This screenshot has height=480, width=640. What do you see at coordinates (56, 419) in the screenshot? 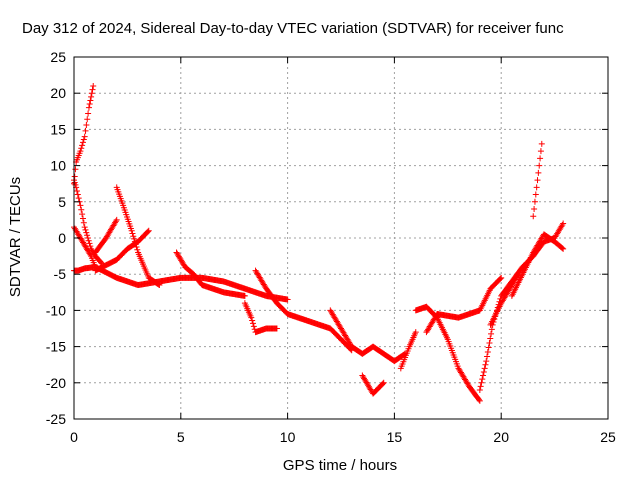
I see `y-tick-label: -25` at bounding box center [56, 419].